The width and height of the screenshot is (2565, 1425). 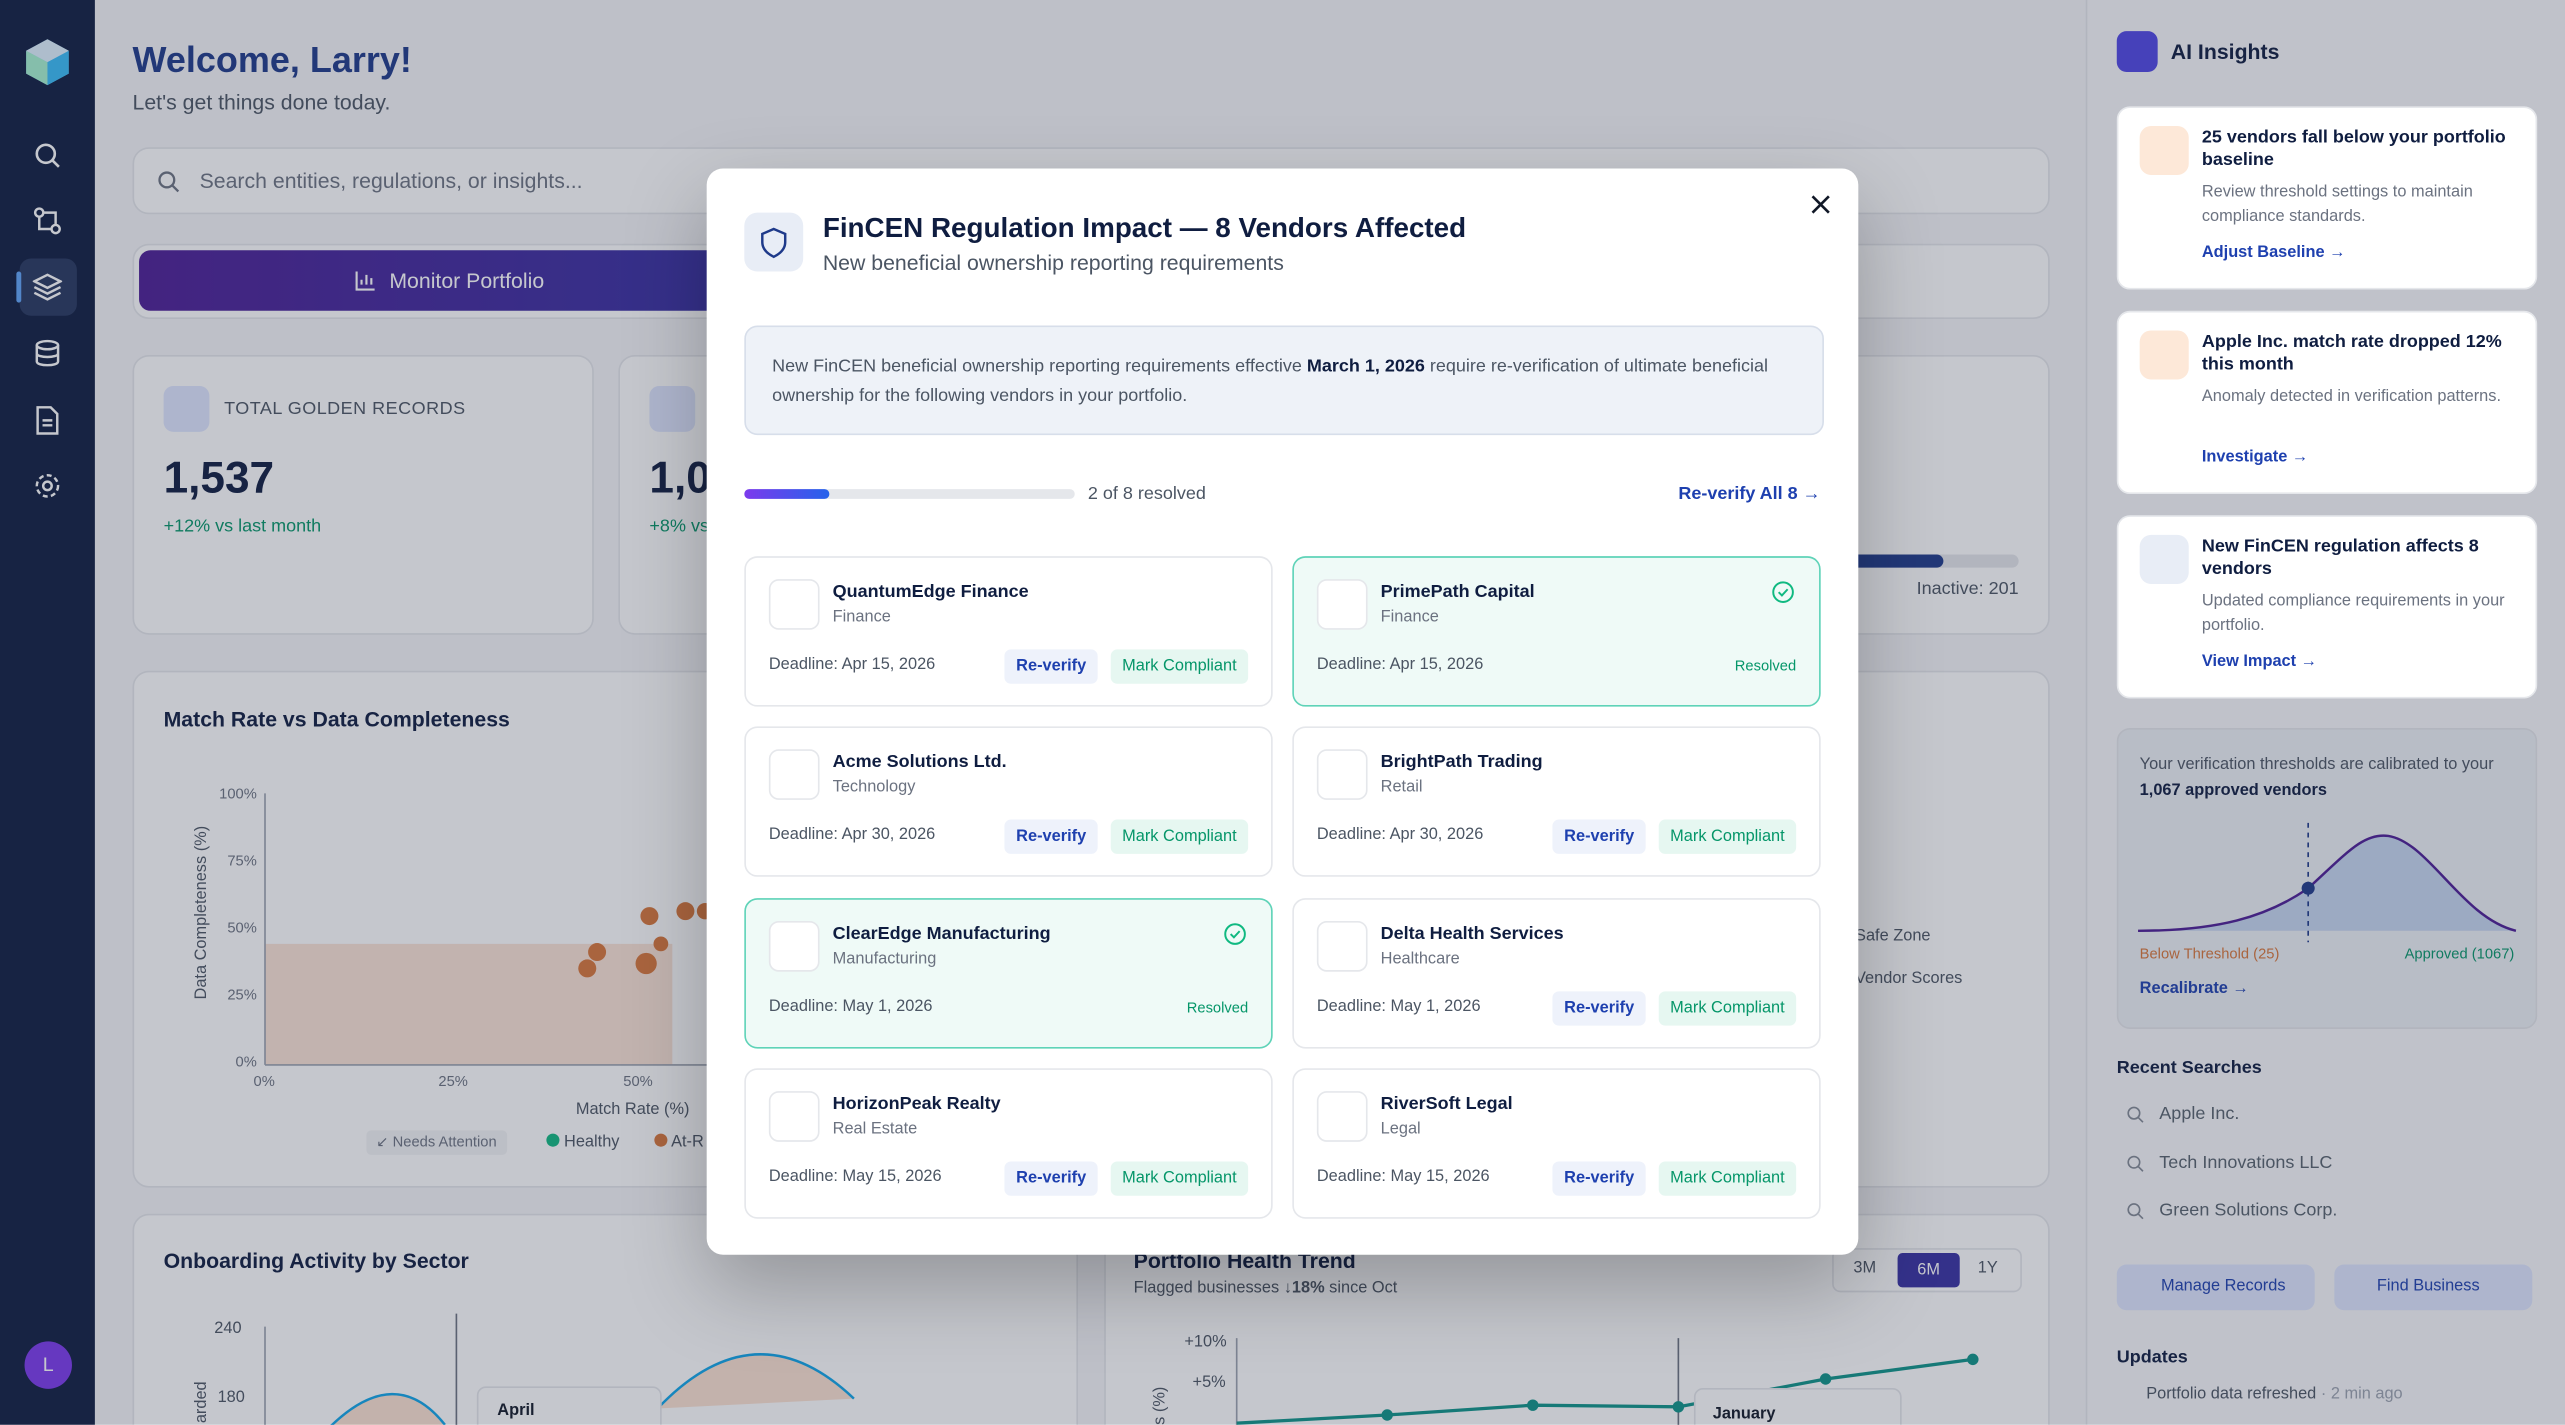 I want to click on insight-link: Adjust Baseline →, so click(x=2273, y=252).